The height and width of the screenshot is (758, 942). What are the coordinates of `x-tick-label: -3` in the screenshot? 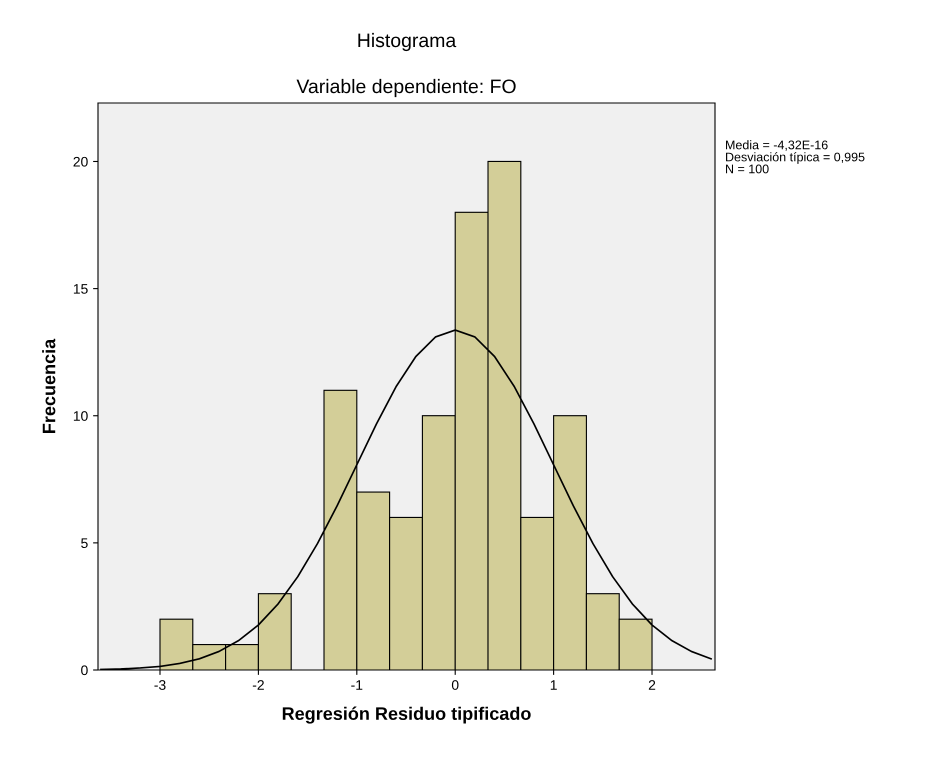 It's located at (160, 685).